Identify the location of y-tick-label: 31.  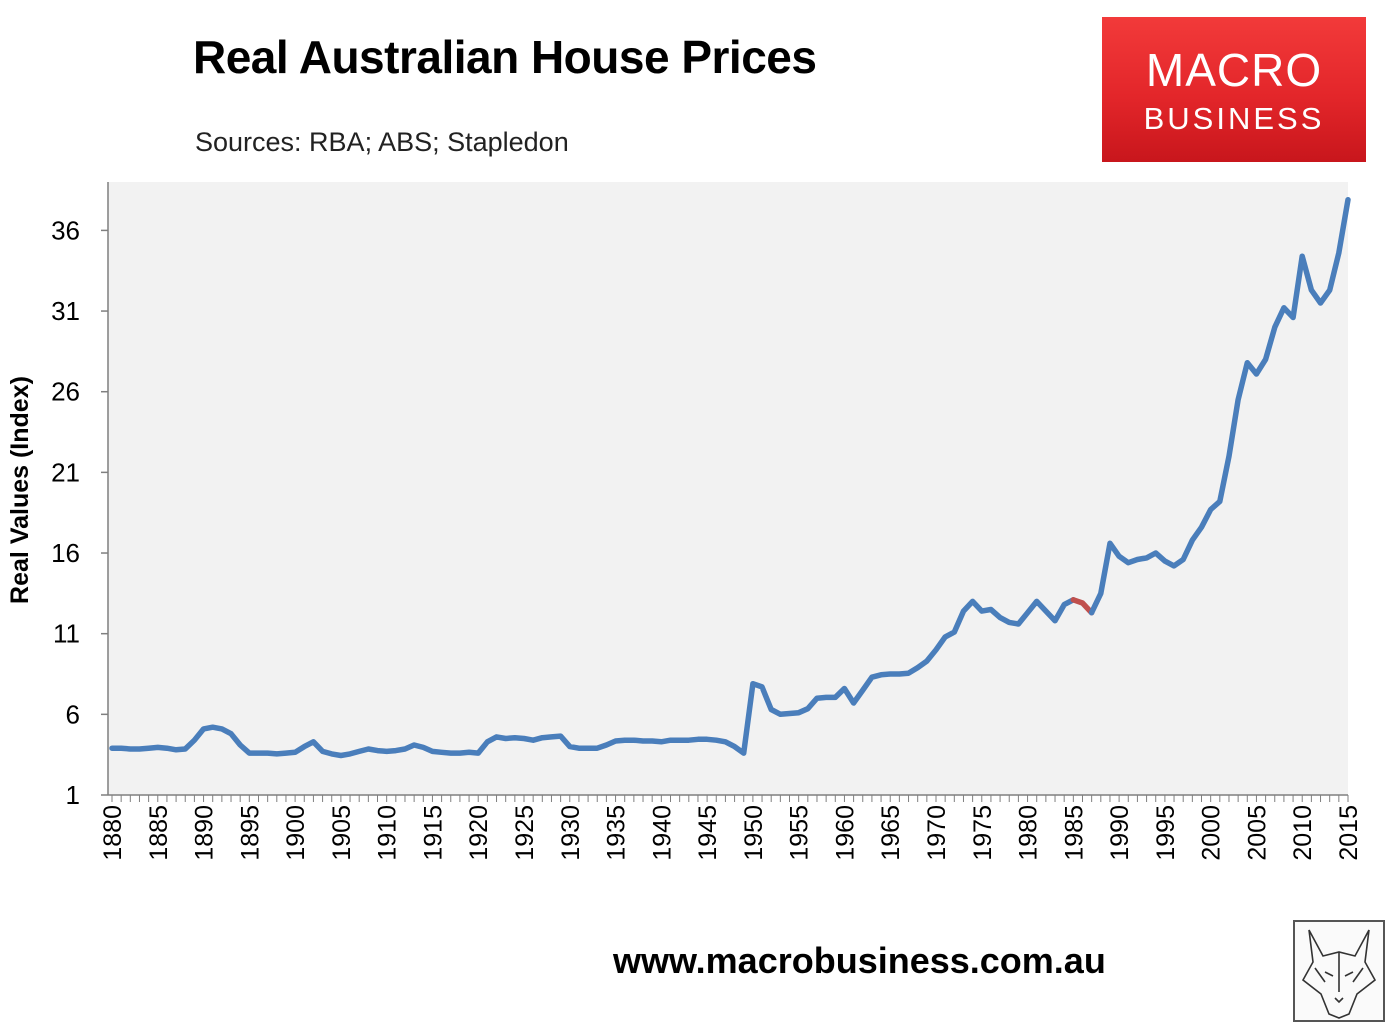
(65, 311).